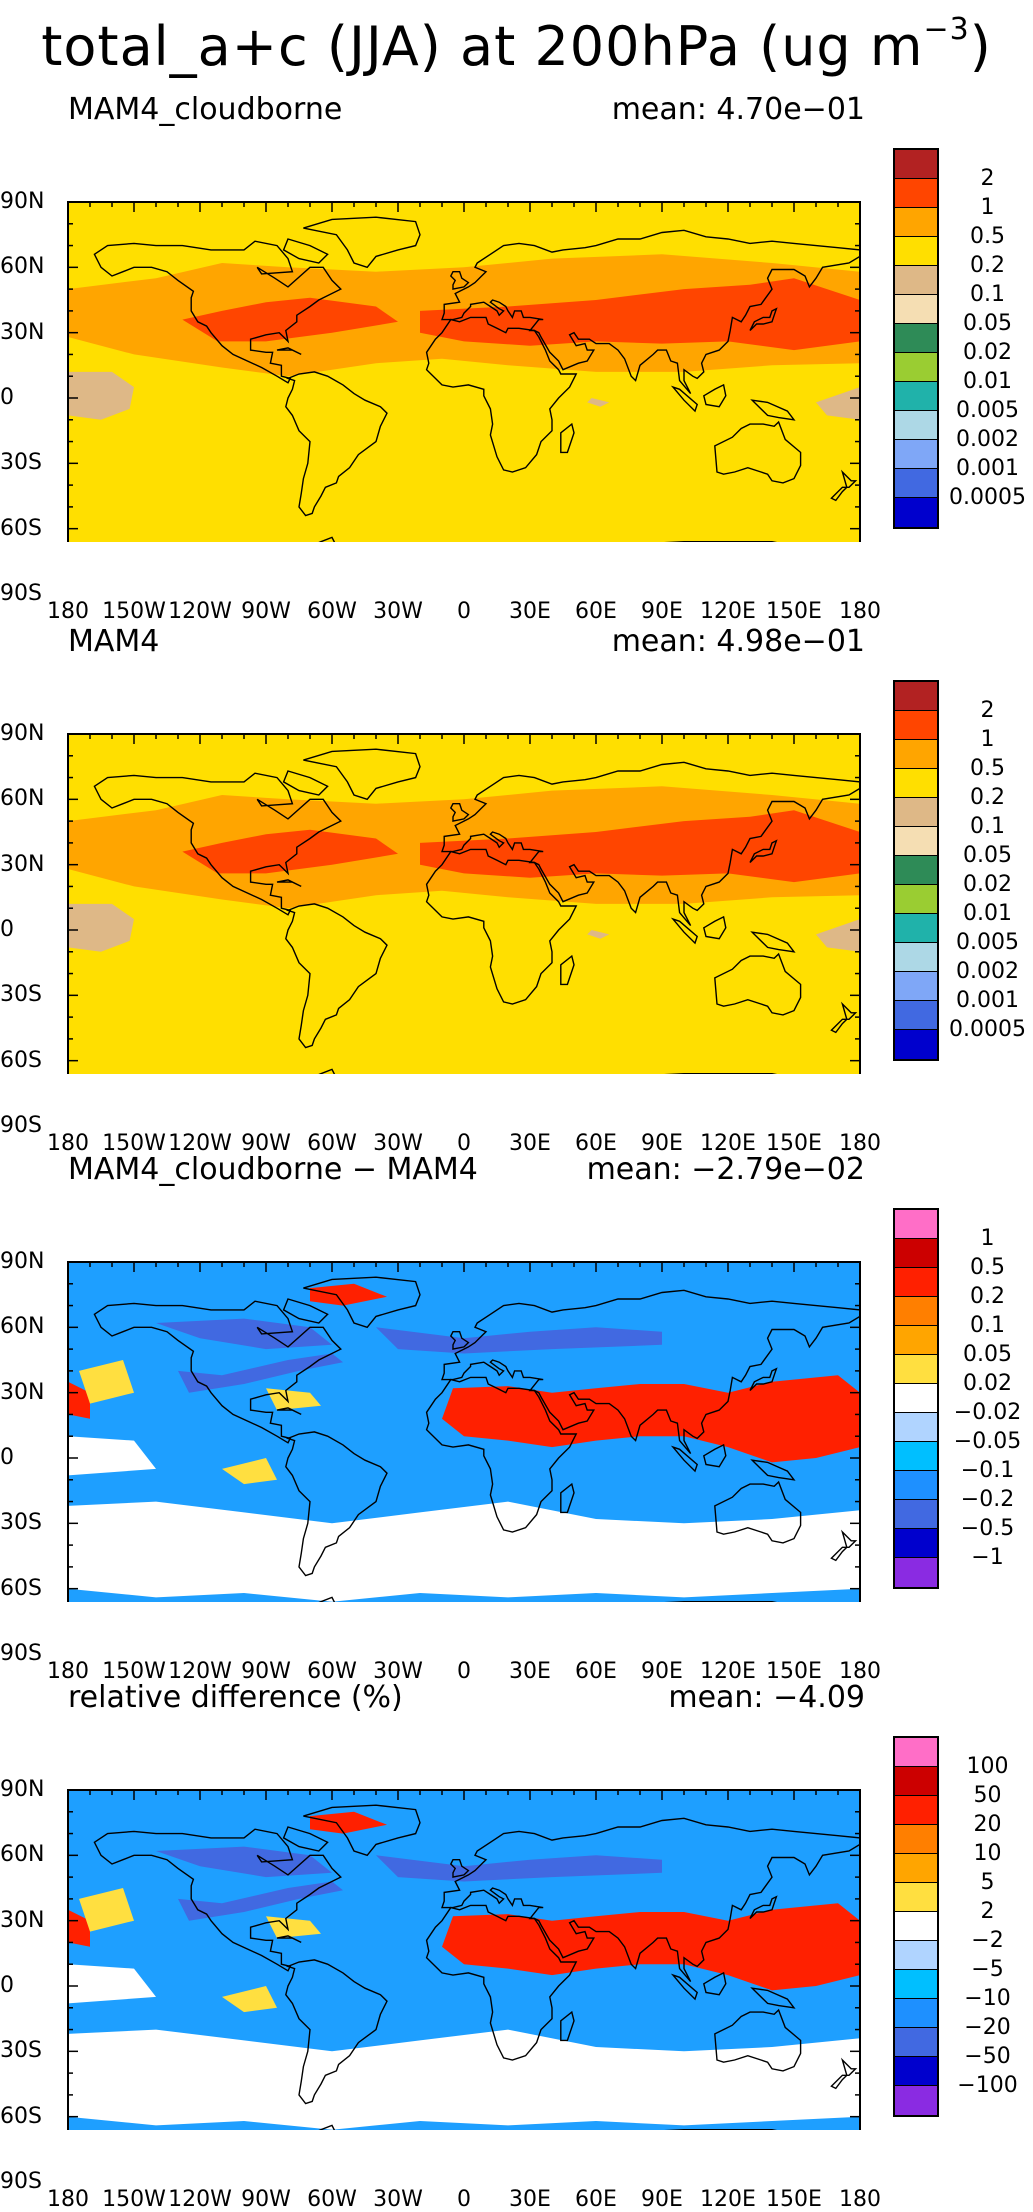 Image resolution: width=1033 pixels, height=2212 pixels. What do you see at coordinates (738, 641) in the screenshot?
I see `panel-mean: mean: 4.98e−01` at bounding box center [738, 641].